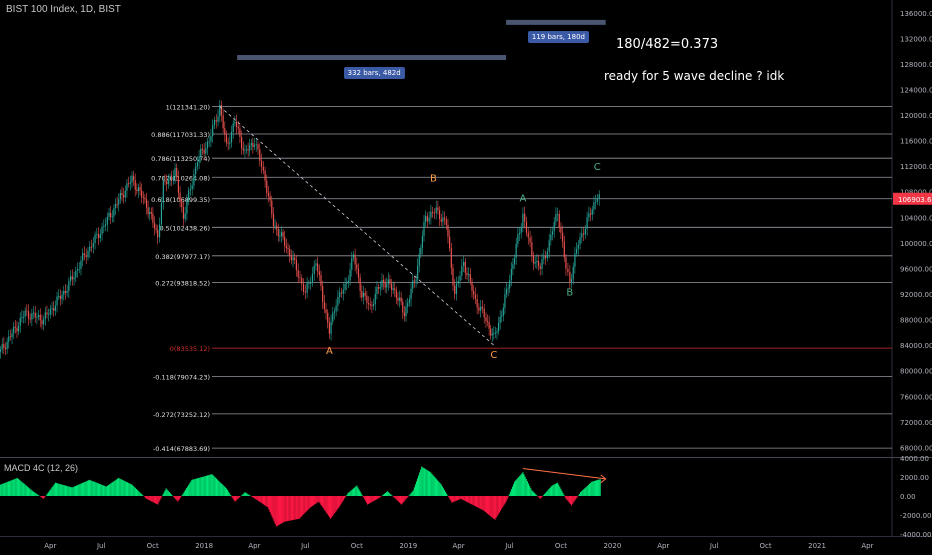  What do you see at coordinates (916, 218) in the screenshot?
I see `price-axis-tick-label: 104000.00` at bounding box center [916, 218].